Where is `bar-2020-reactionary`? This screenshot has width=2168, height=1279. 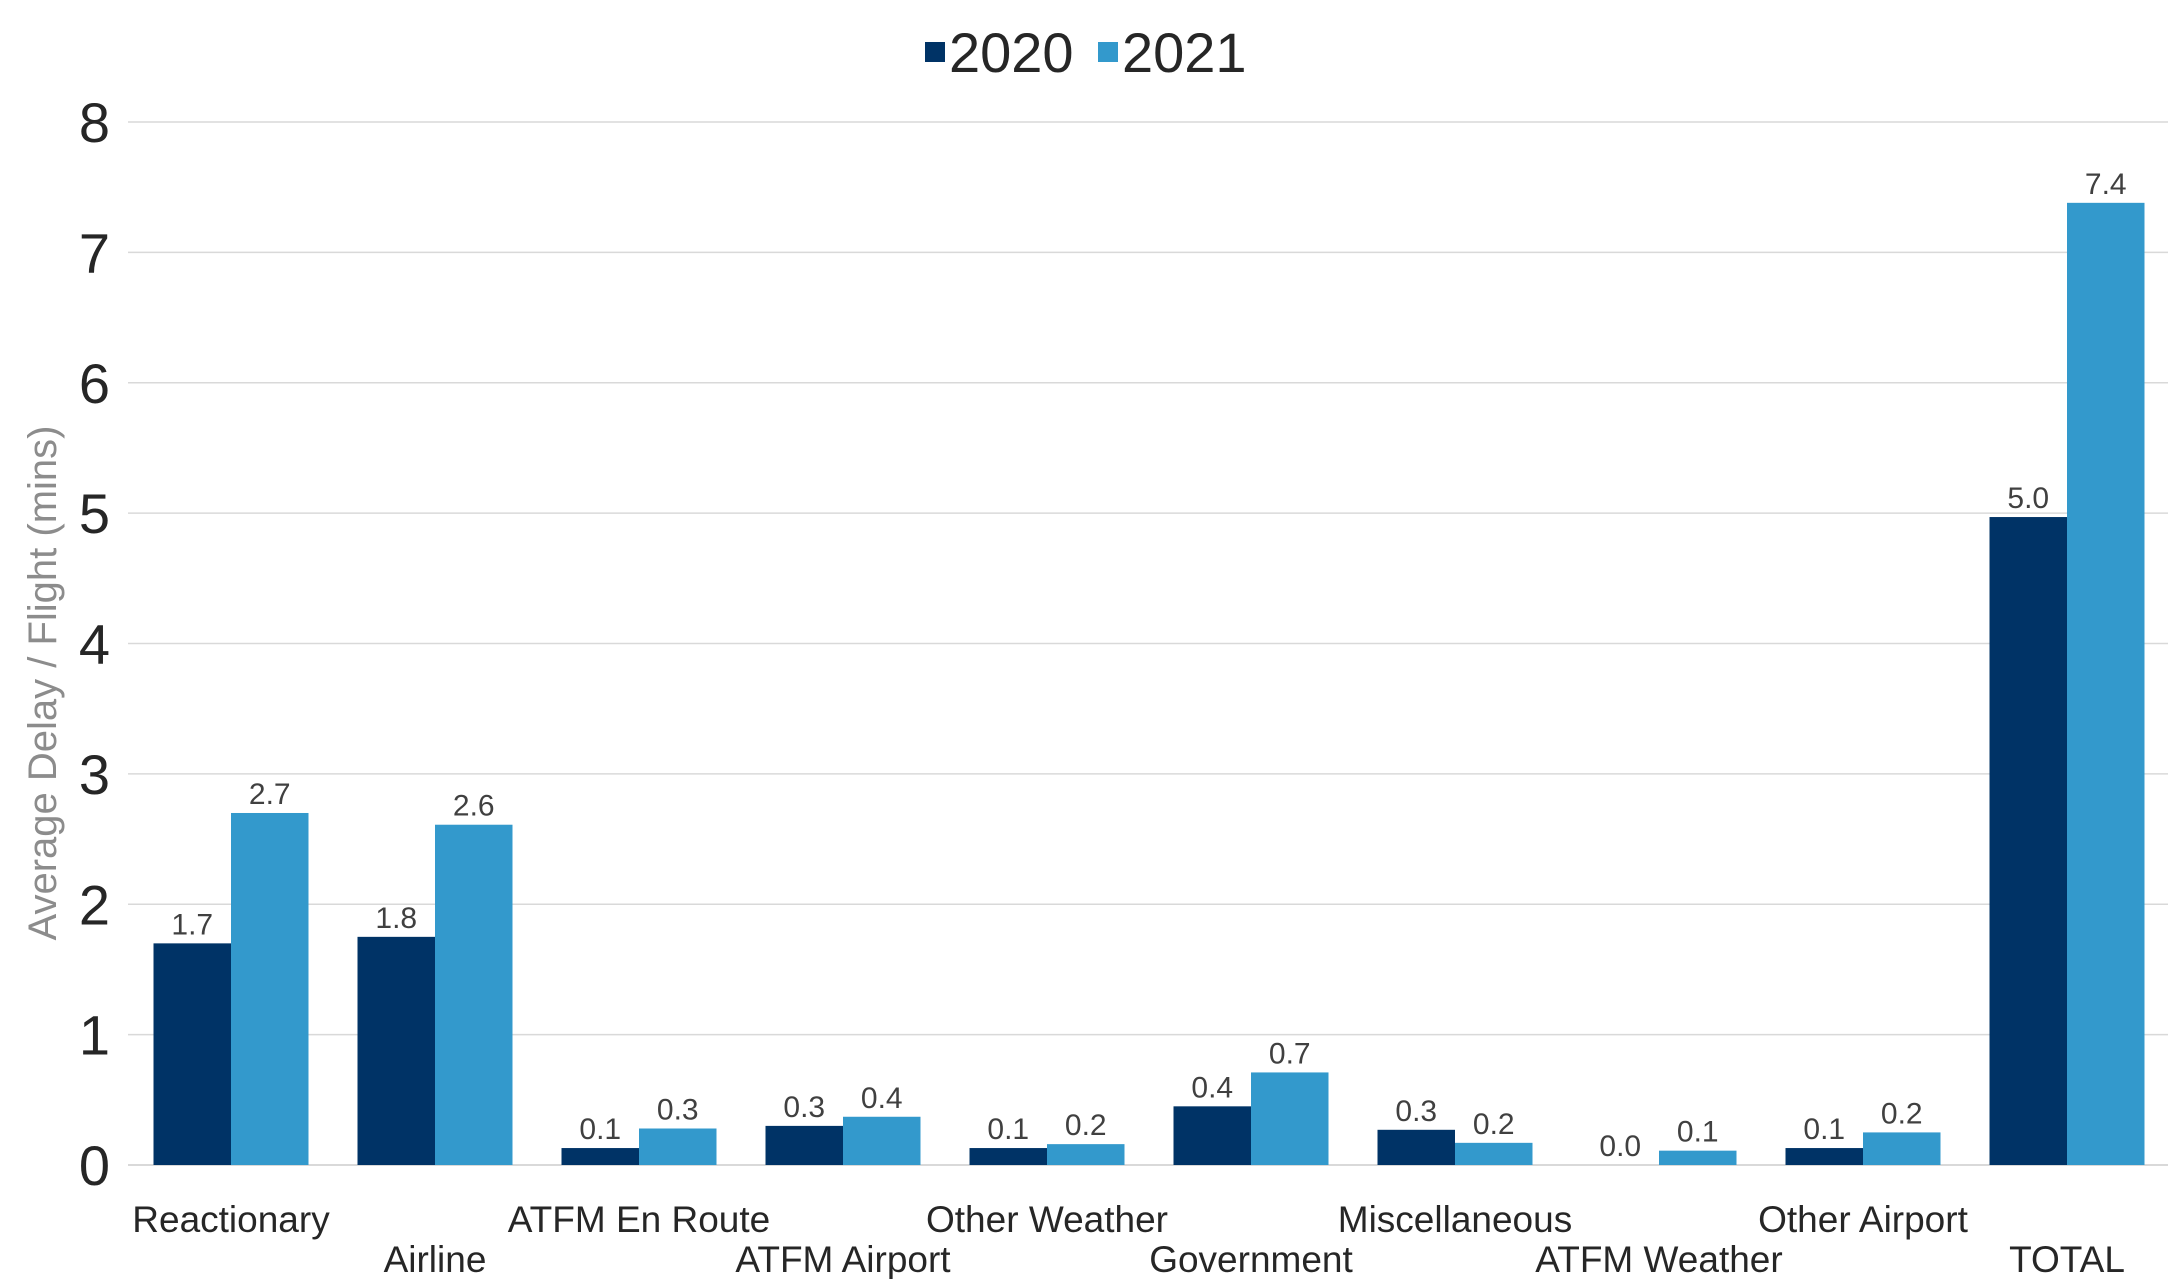
bar-2020-reactionary is located at coordinates (192, 1054).